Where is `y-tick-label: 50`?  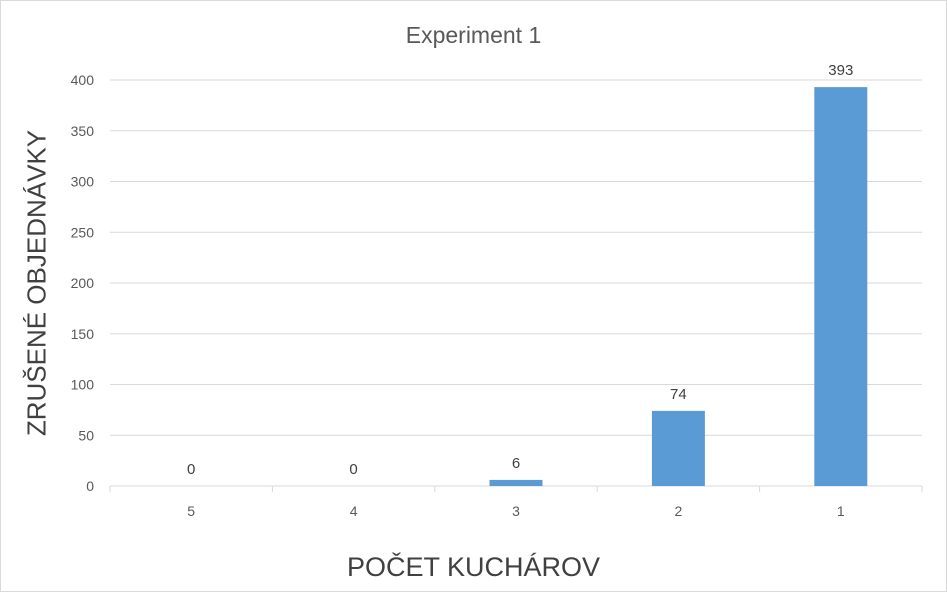
y-tick-label: 50 is located at coordinates (86, 435).